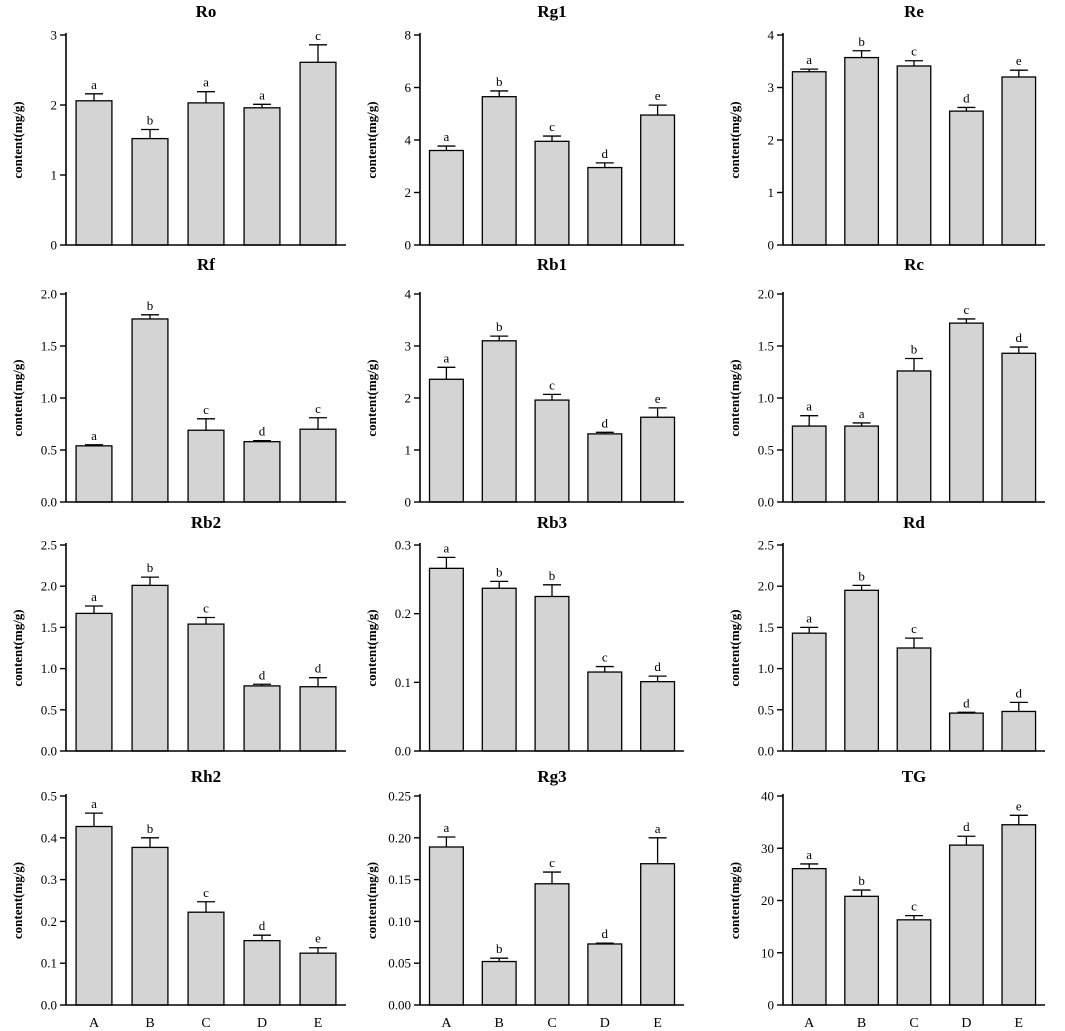  I want to click on y-tick-label: 3, so click(771, 87).